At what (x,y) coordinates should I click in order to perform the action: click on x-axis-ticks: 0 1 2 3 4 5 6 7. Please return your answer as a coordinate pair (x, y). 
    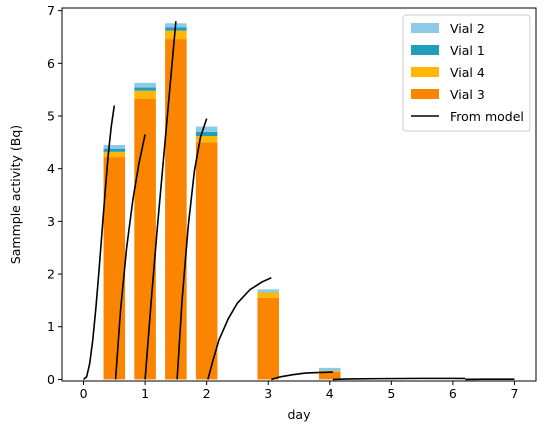
    Looking at the image, I should click on (299, 391).